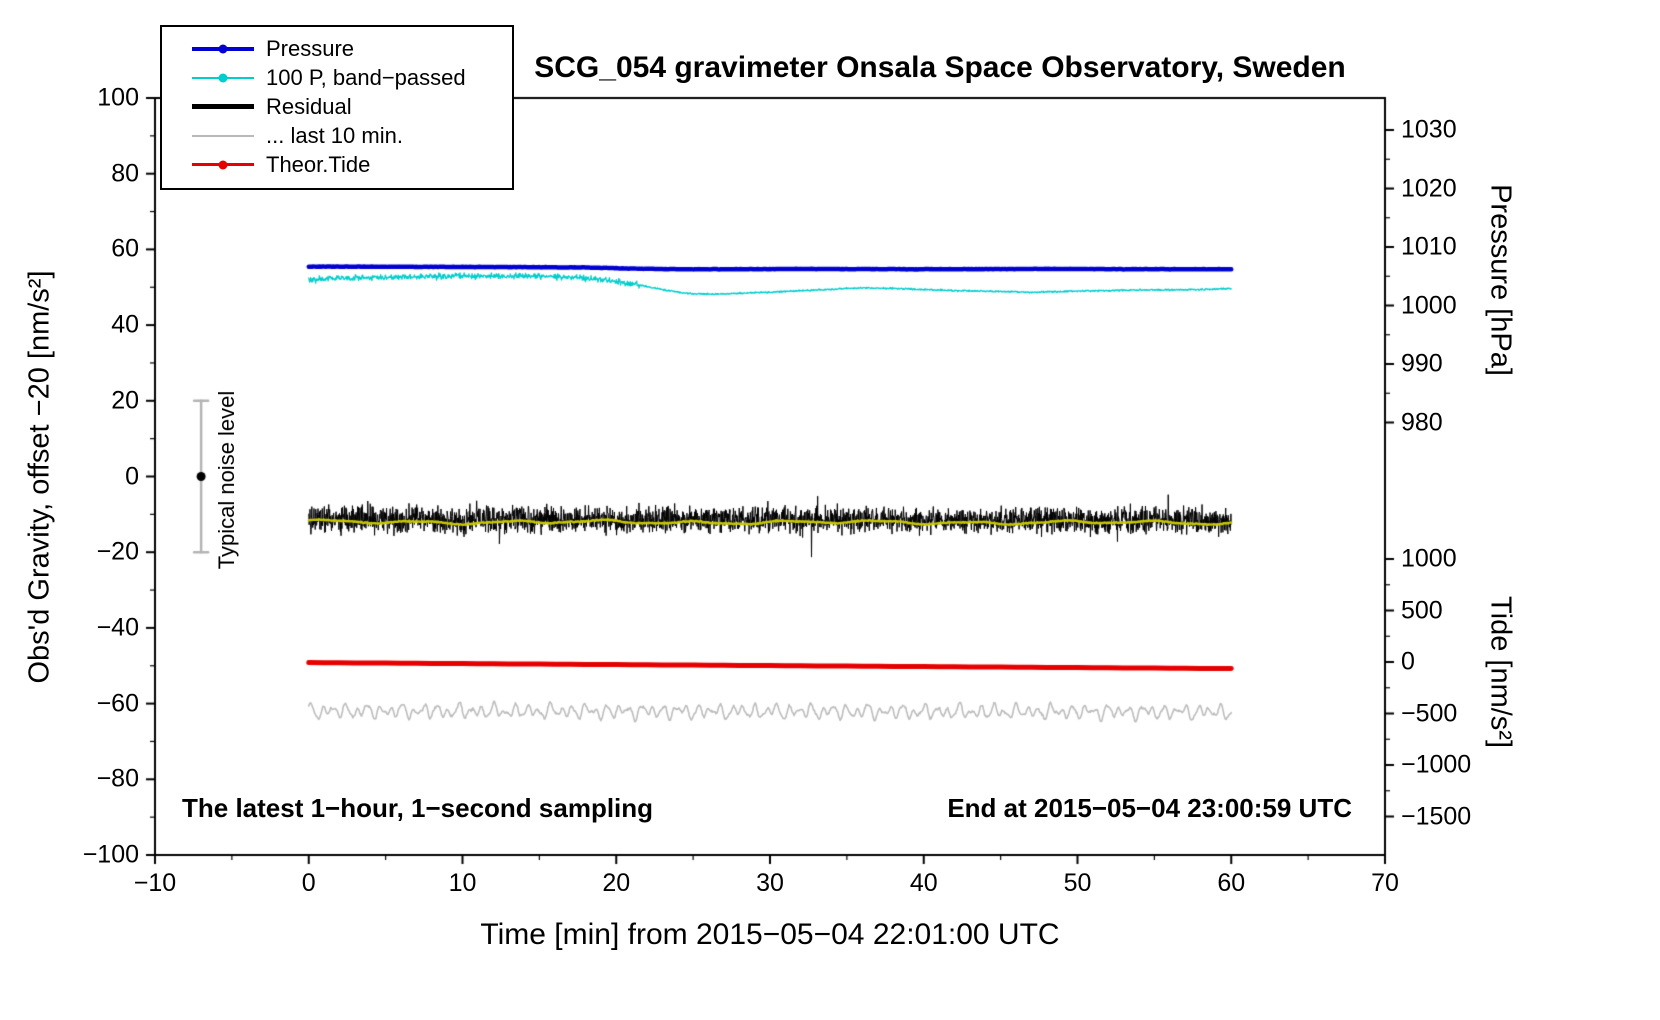 The image size is (1660, 1020). Describe the element at coordinates (155, 883) in the screenshot. I see `tick-label: −10` at that location.